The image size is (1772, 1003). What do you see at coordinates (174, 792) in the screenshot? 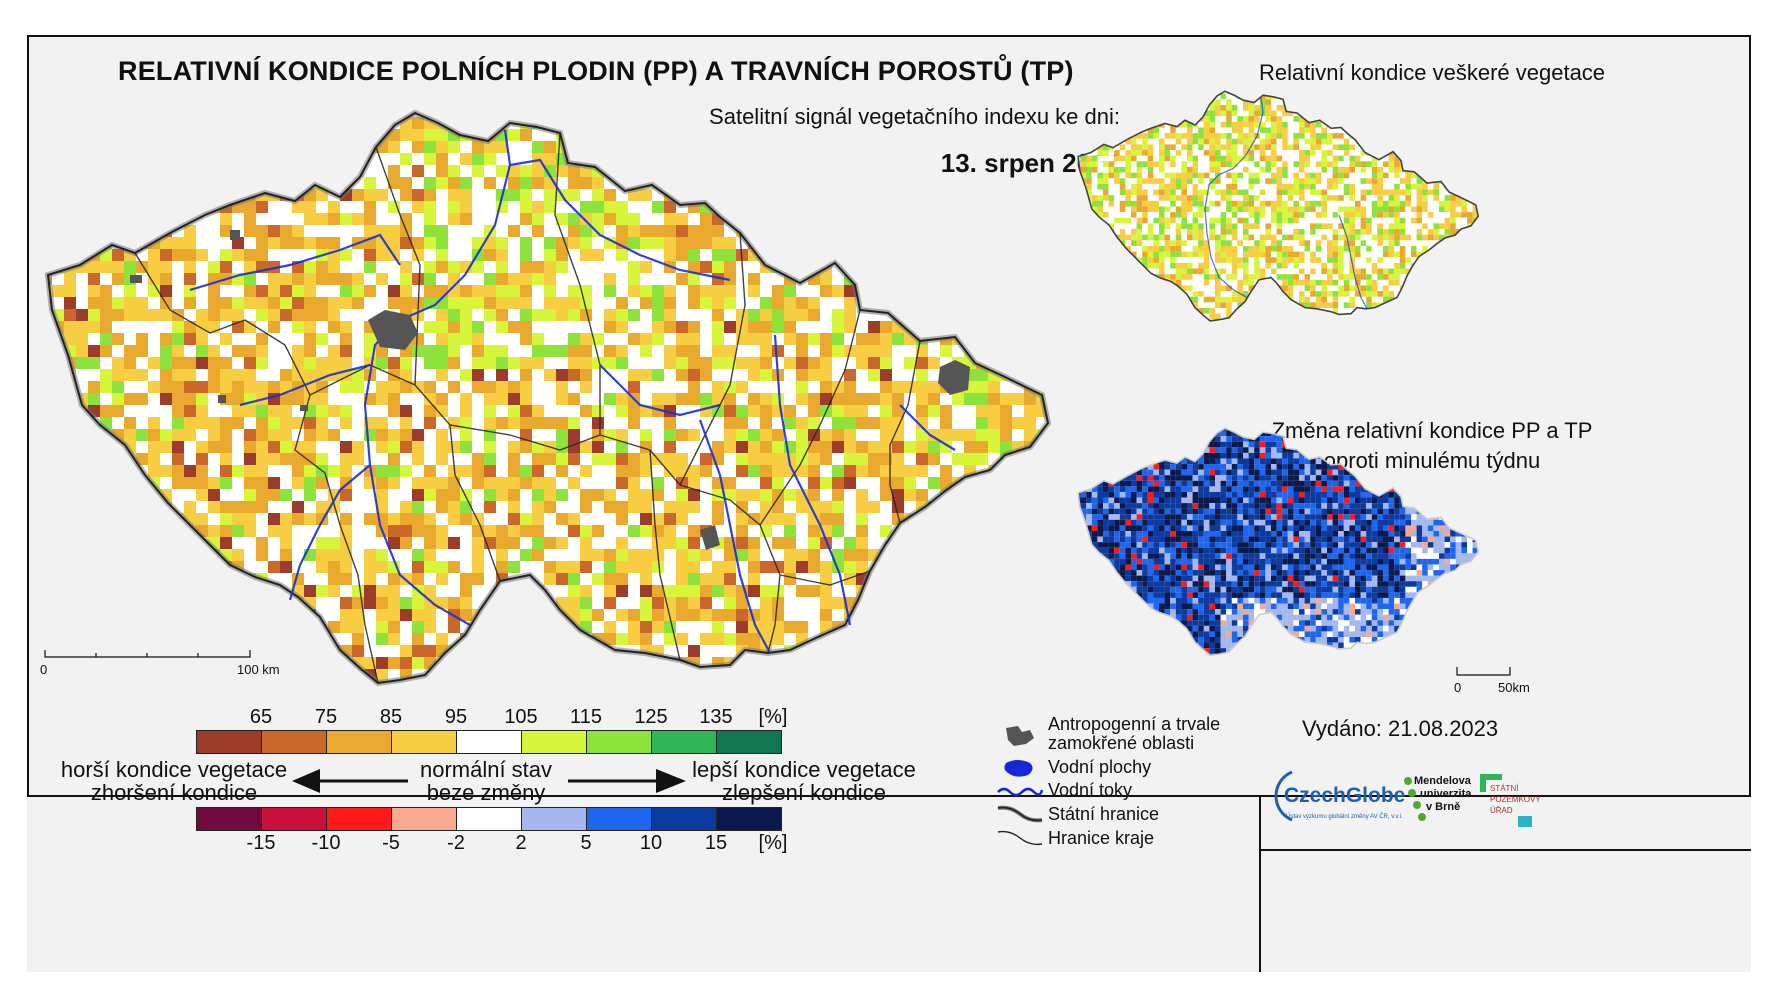
I see `worse-label-2: zhoršení kondice` at bounding box center [174, 792].